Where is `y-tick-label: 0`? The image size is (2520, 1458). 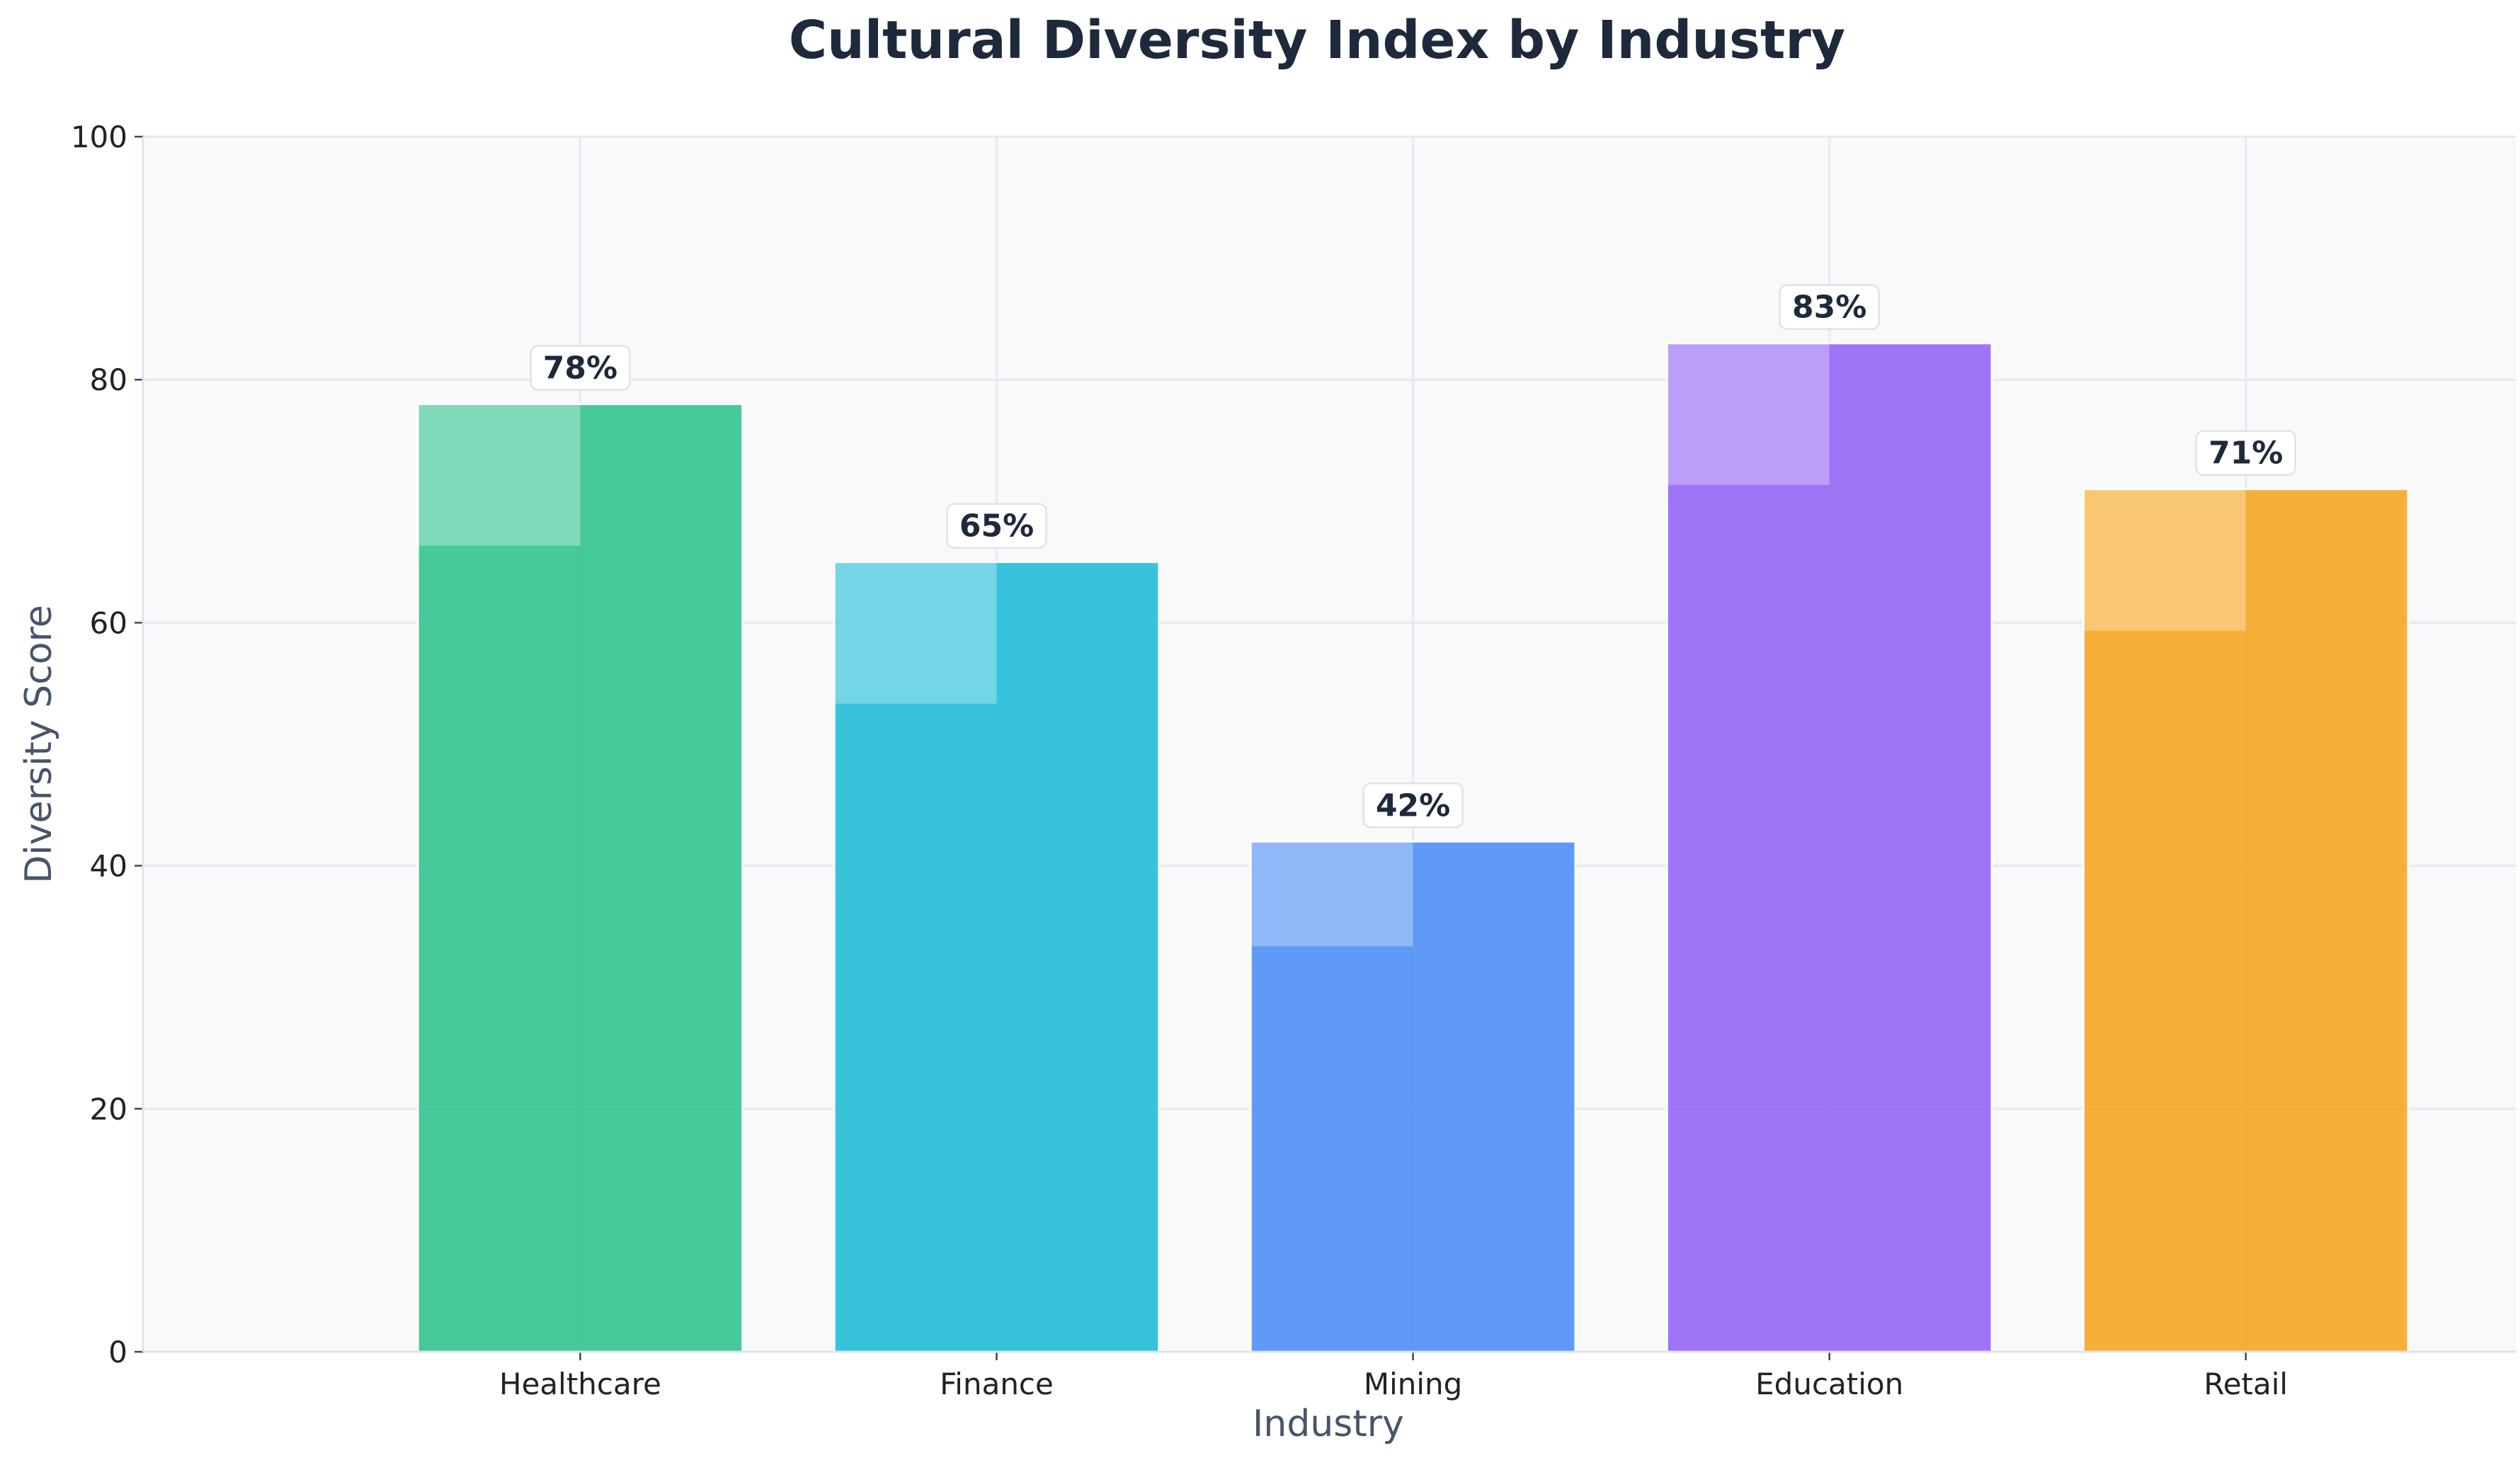 y-tick-label: 0 is located at coordinates (117, 1352).